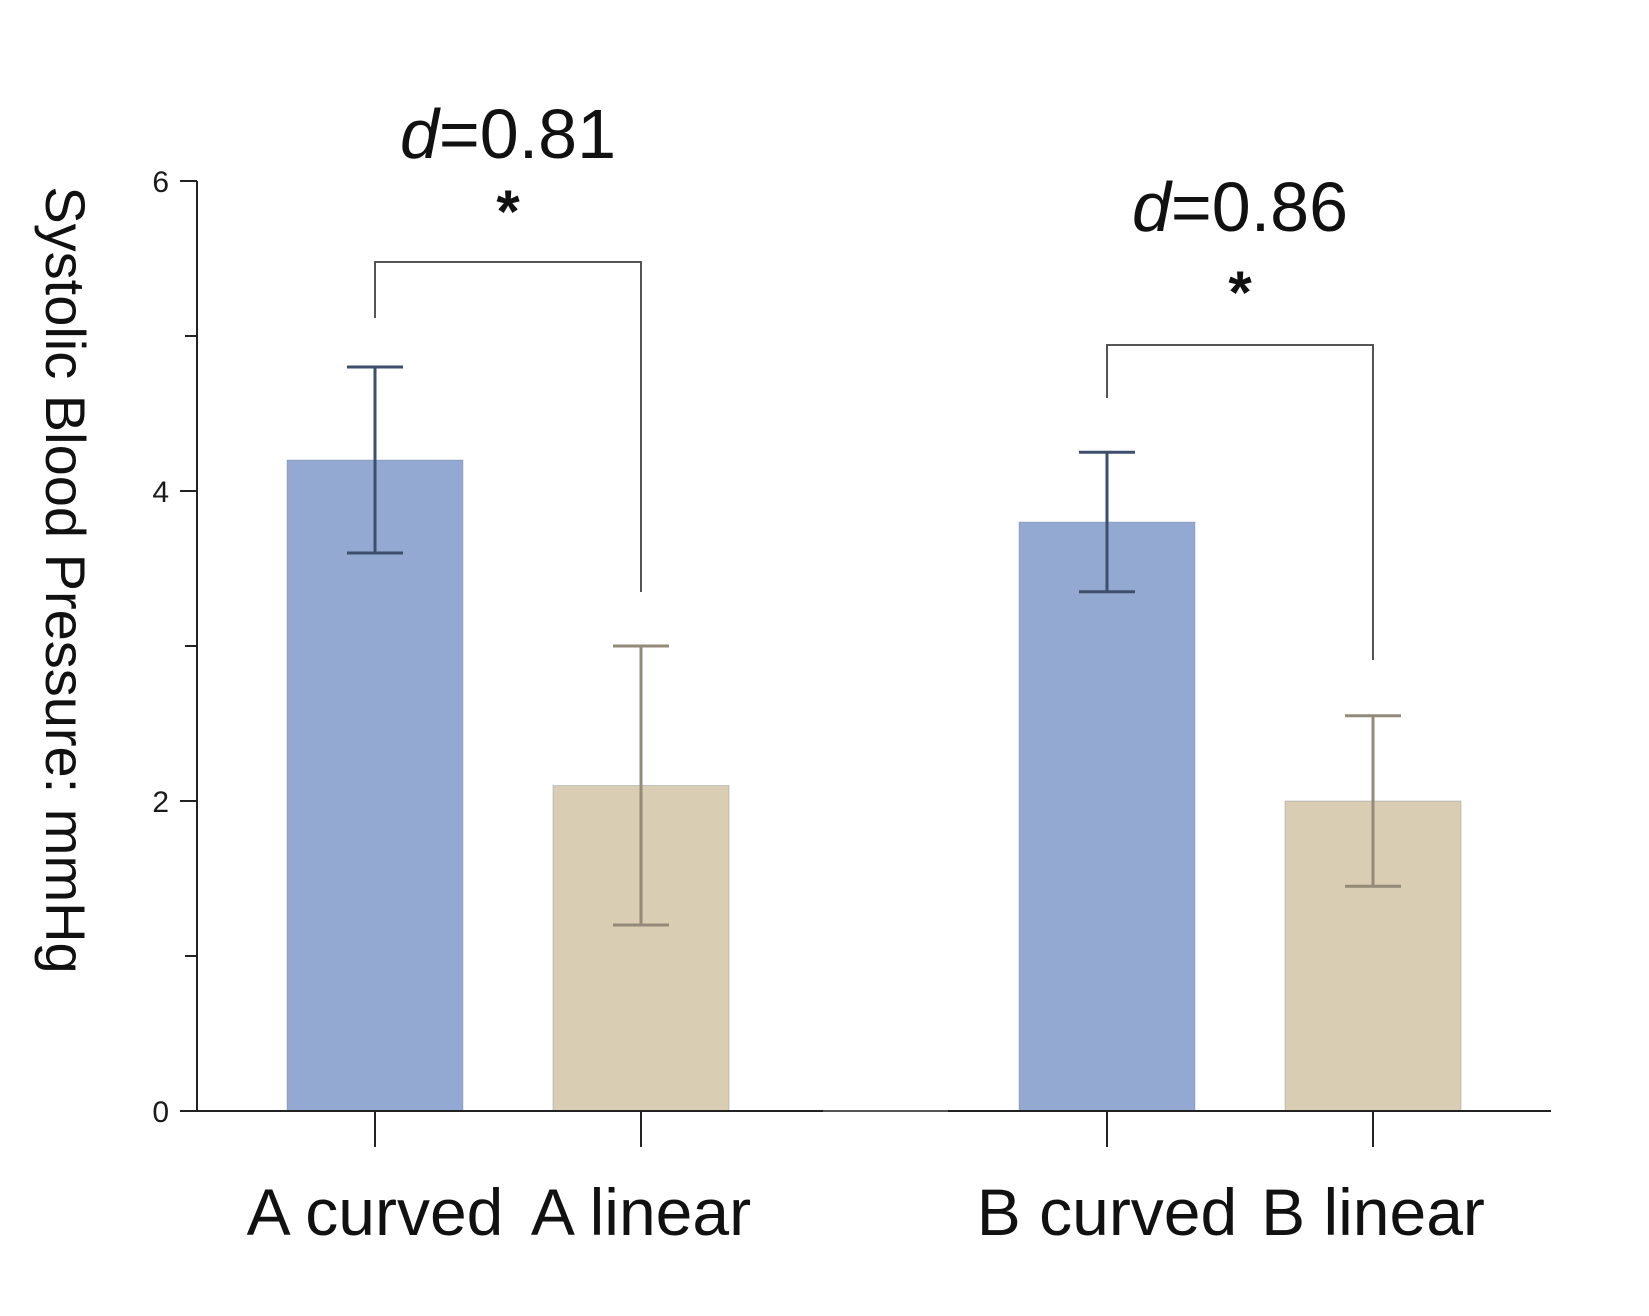  What do you see at coordinates (160, 492) in the screenshot?
I see `y-tick-label: 4` at bounding box center [160, 492].